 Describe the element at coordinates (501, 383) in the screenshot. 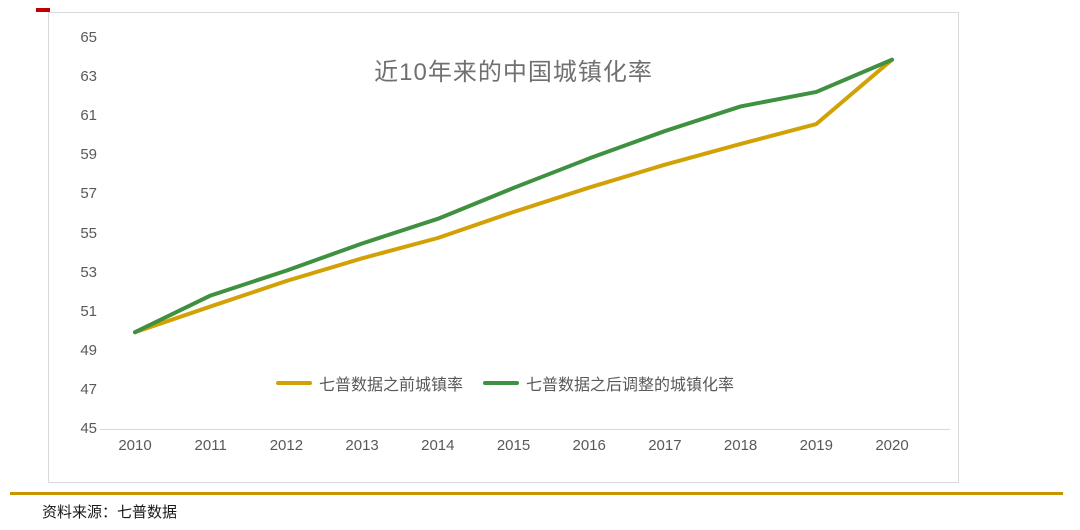

I see `legend-swatch-adjusted` at that location.